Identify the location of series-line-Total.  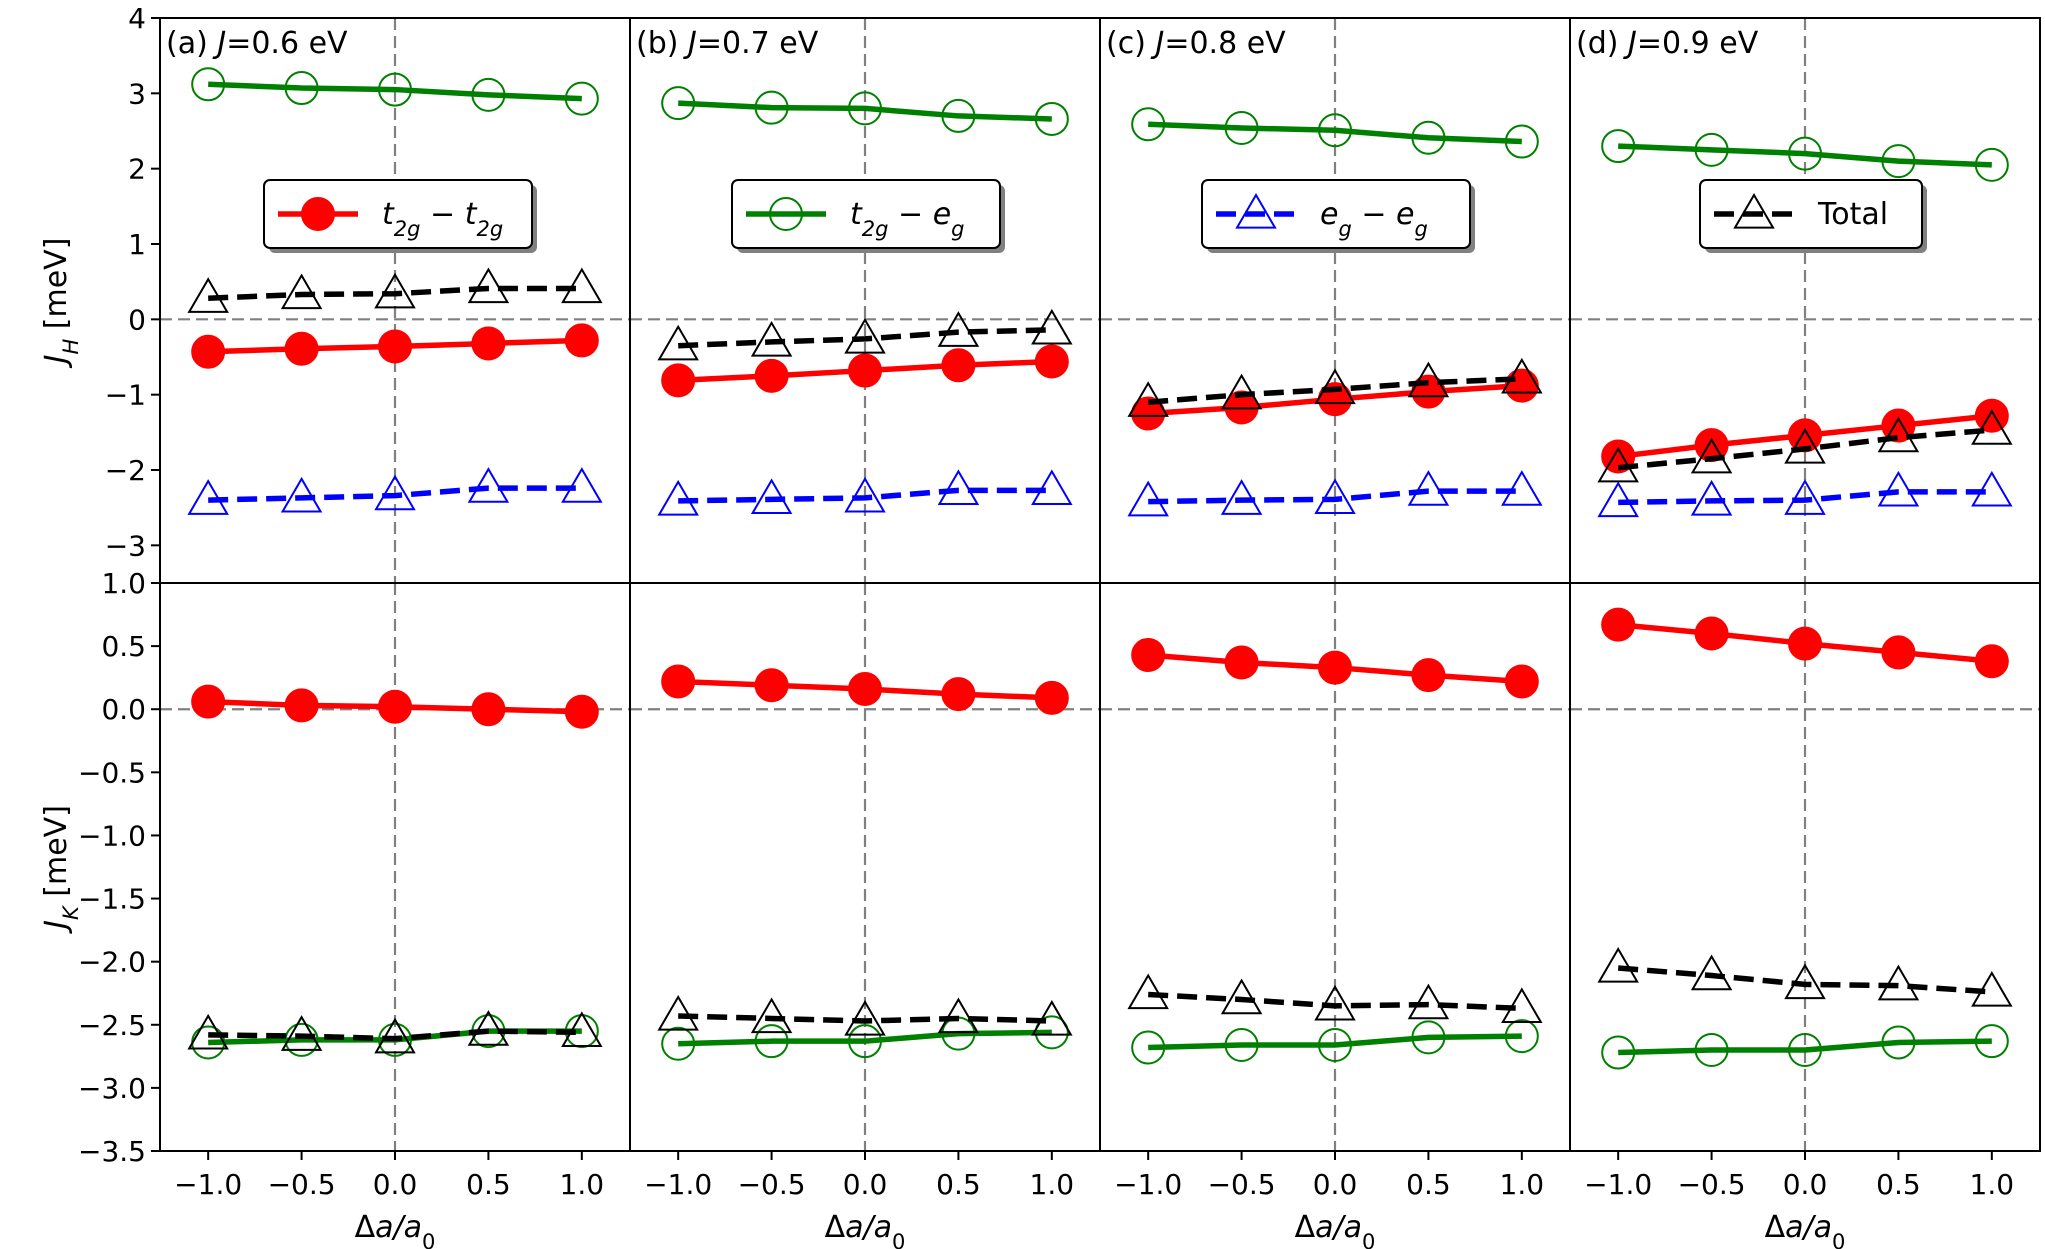
(395, 293).